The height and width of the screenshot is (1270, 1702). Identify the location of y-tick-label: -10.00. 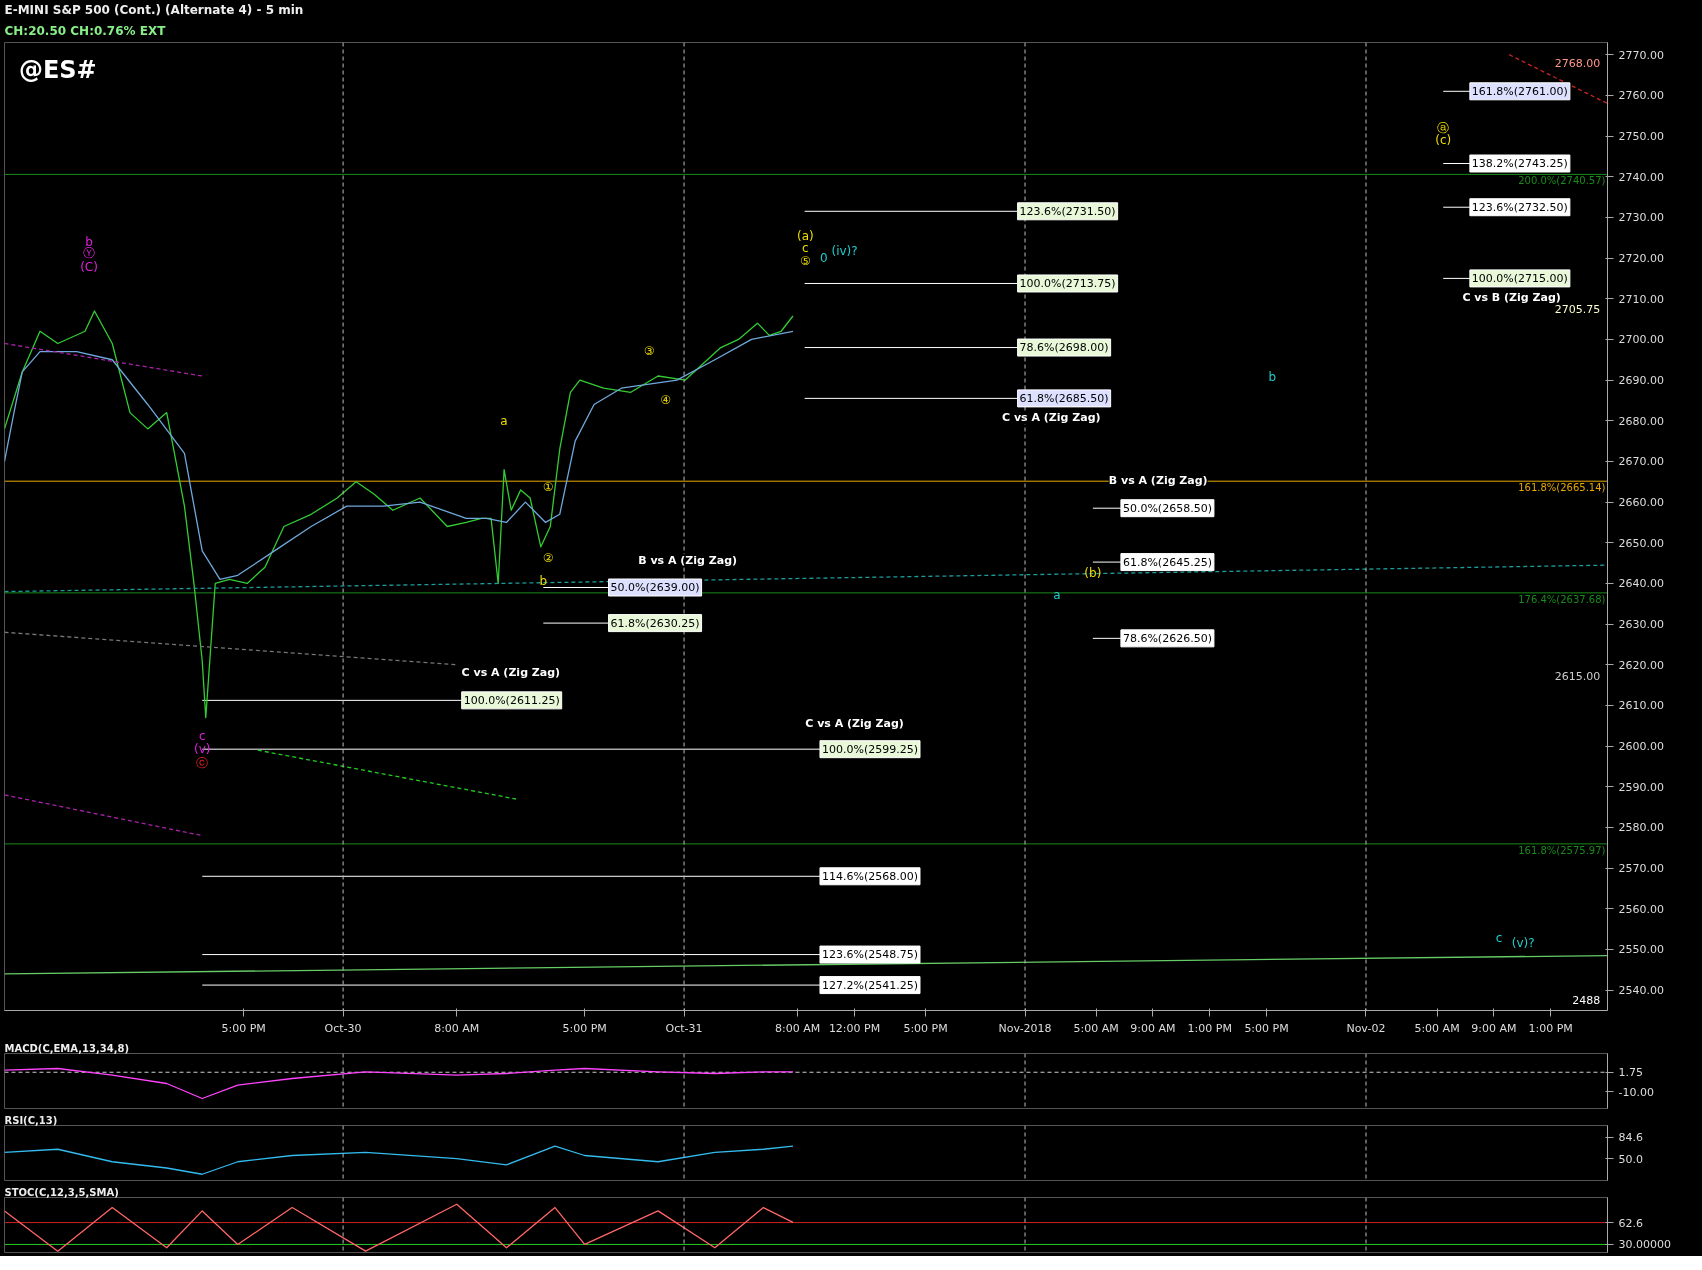
(1636, 1092).